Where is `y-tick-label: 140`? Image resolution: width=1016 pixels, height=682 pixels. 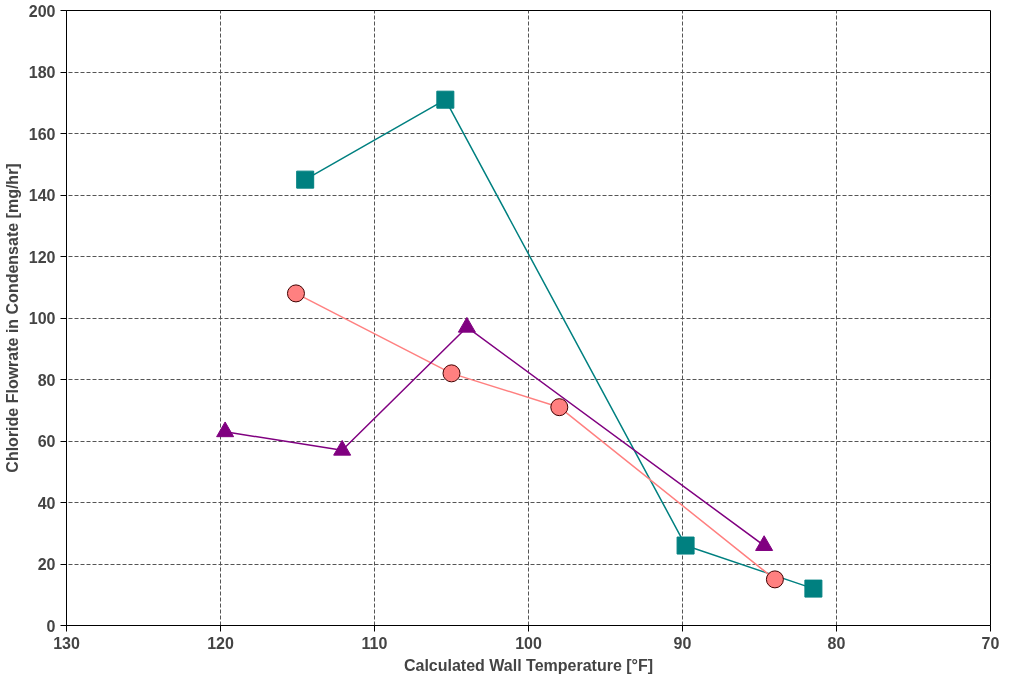 y-tick-label: 140 is located at coordinates (42, 195).